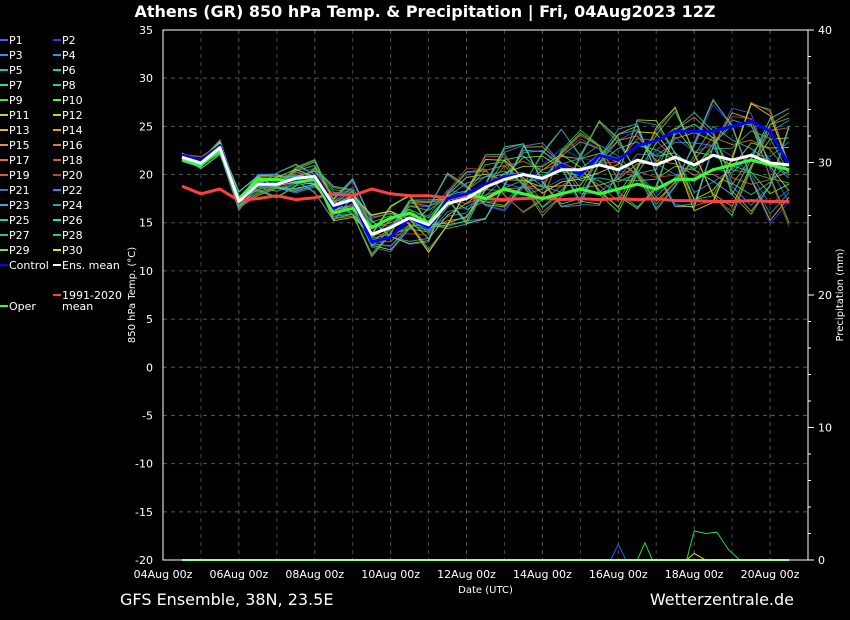 The width and height of the screenshot is (850, 620). Describe the element at coordinates (72, 205) in the screenshot. I see `legend-label: P24` at that location.